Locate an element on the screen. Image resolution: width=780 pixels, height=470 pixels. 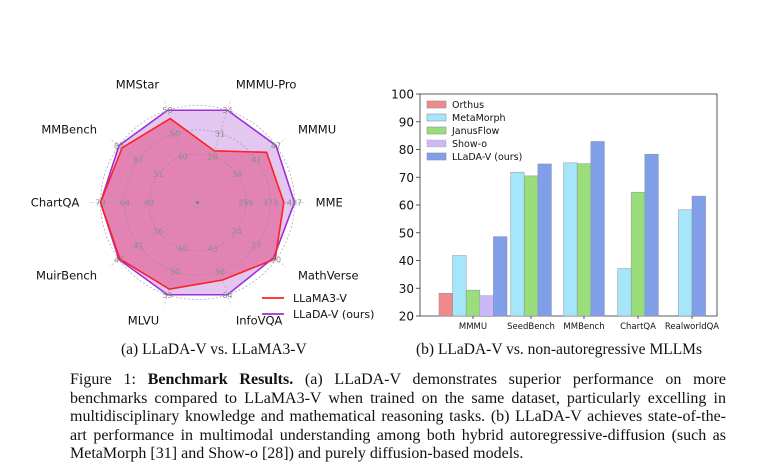
subcaption-b: (b) LLaDA-V vs. non-autoregressive MLLMs is located at coordinates (559, 349).